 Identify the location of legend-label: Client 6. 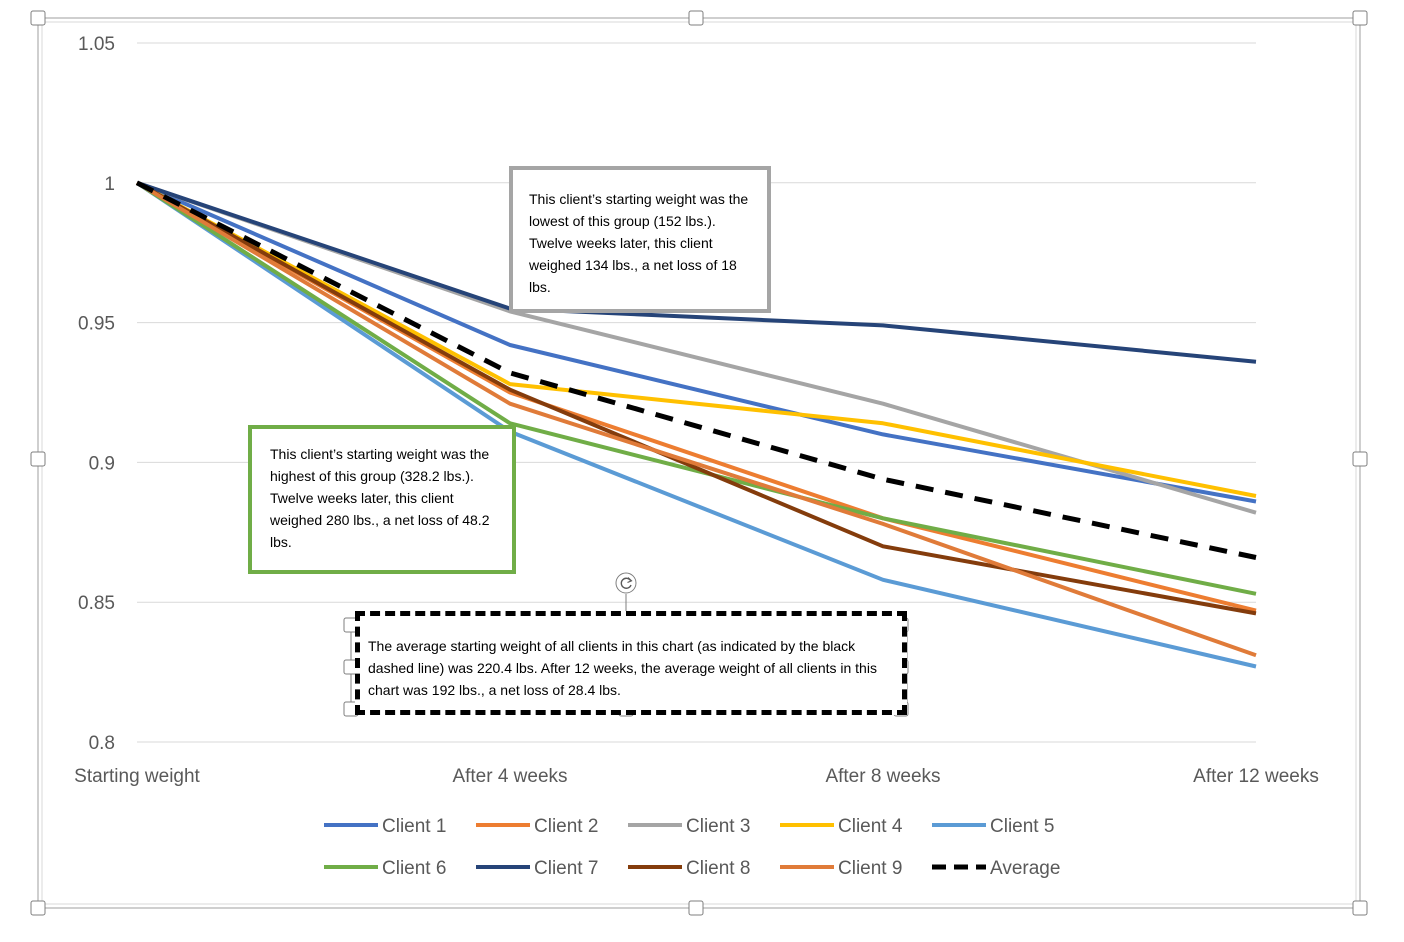
(414, 868).